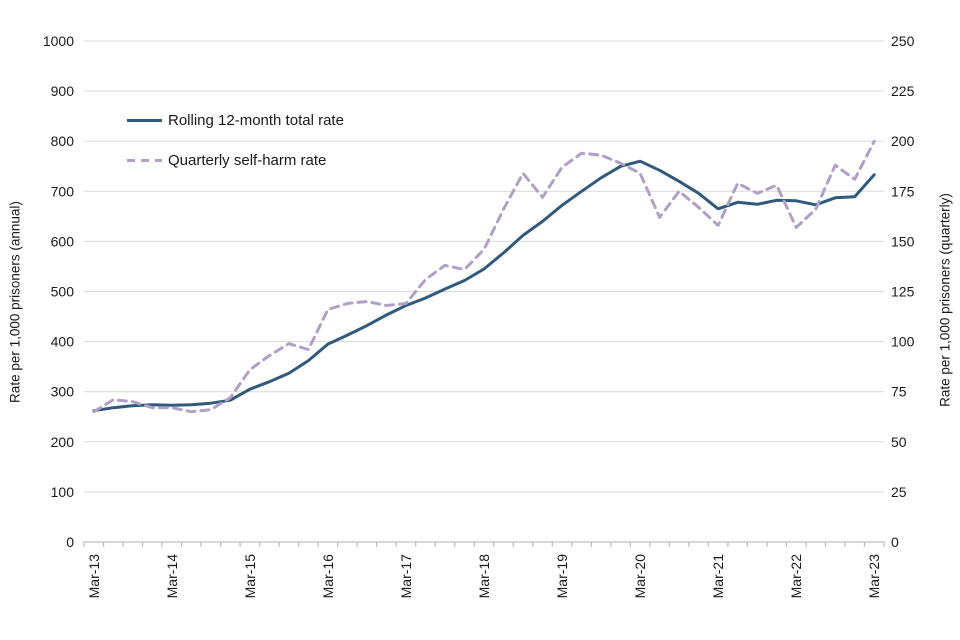 This screenshot has width=960, height=640. Describe the element at coordinates (903, 342) in the screenshot. I see `y-axis-right-tick-label: 100` at that location.